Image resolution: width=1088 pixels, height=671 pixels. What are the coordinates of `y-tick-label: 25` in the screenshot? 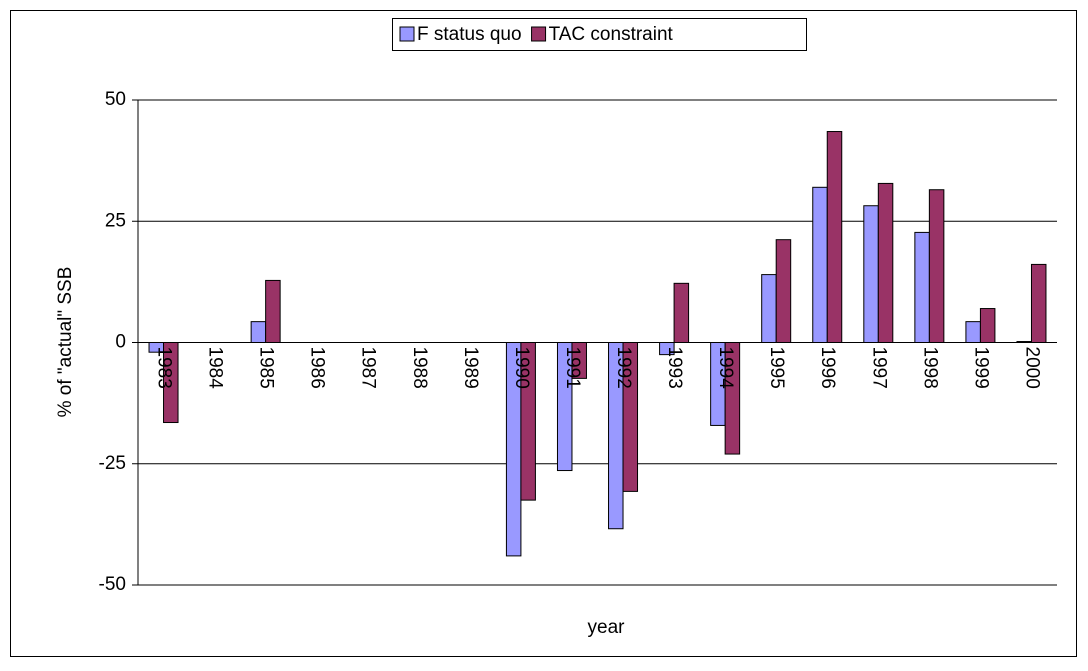 It's located at (115, 220).